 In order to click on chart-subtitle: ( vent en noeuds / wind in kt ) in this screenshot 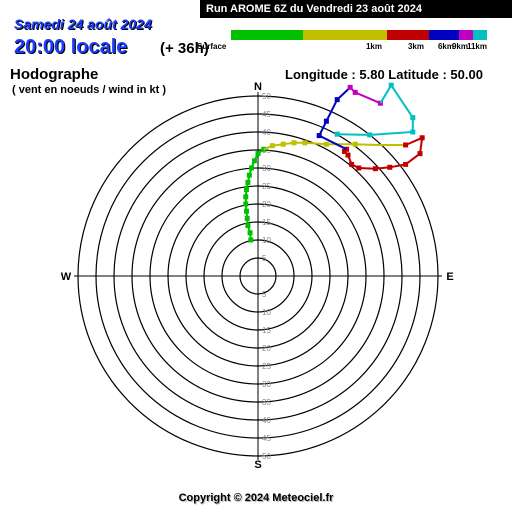, I will do `click(89, 90)`.